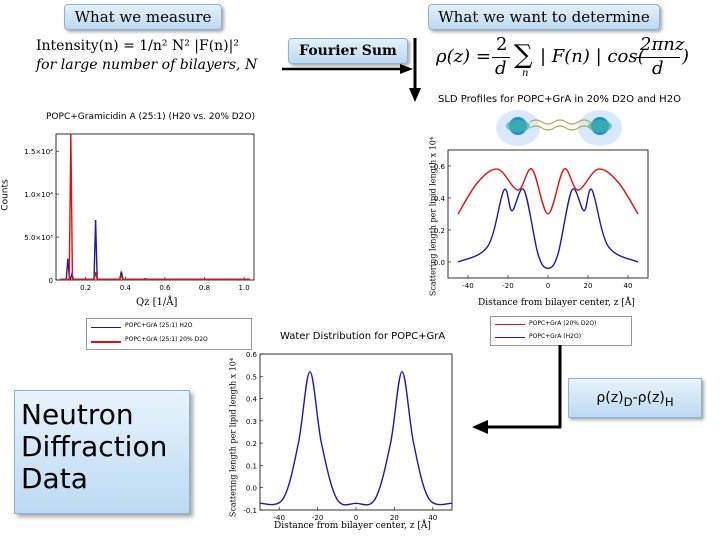 This screenshot has width=720, height=540. What do you see at coordinates (501, 57) in the screenshot?
I see `frac1-bar` at bounding box center [501, 57].